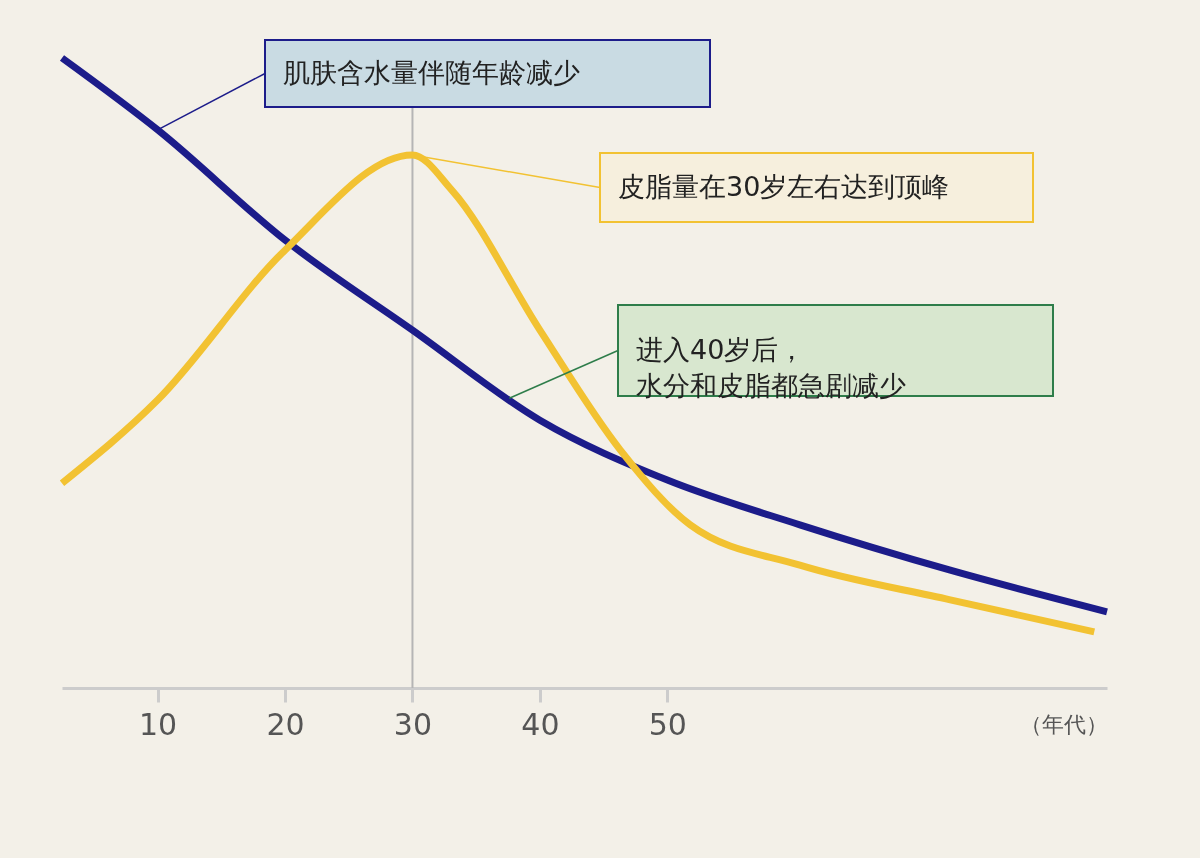 The width and height of the screenshot is (1200, 858). I want to click on x-tick-label: 20, so click(285, 724).